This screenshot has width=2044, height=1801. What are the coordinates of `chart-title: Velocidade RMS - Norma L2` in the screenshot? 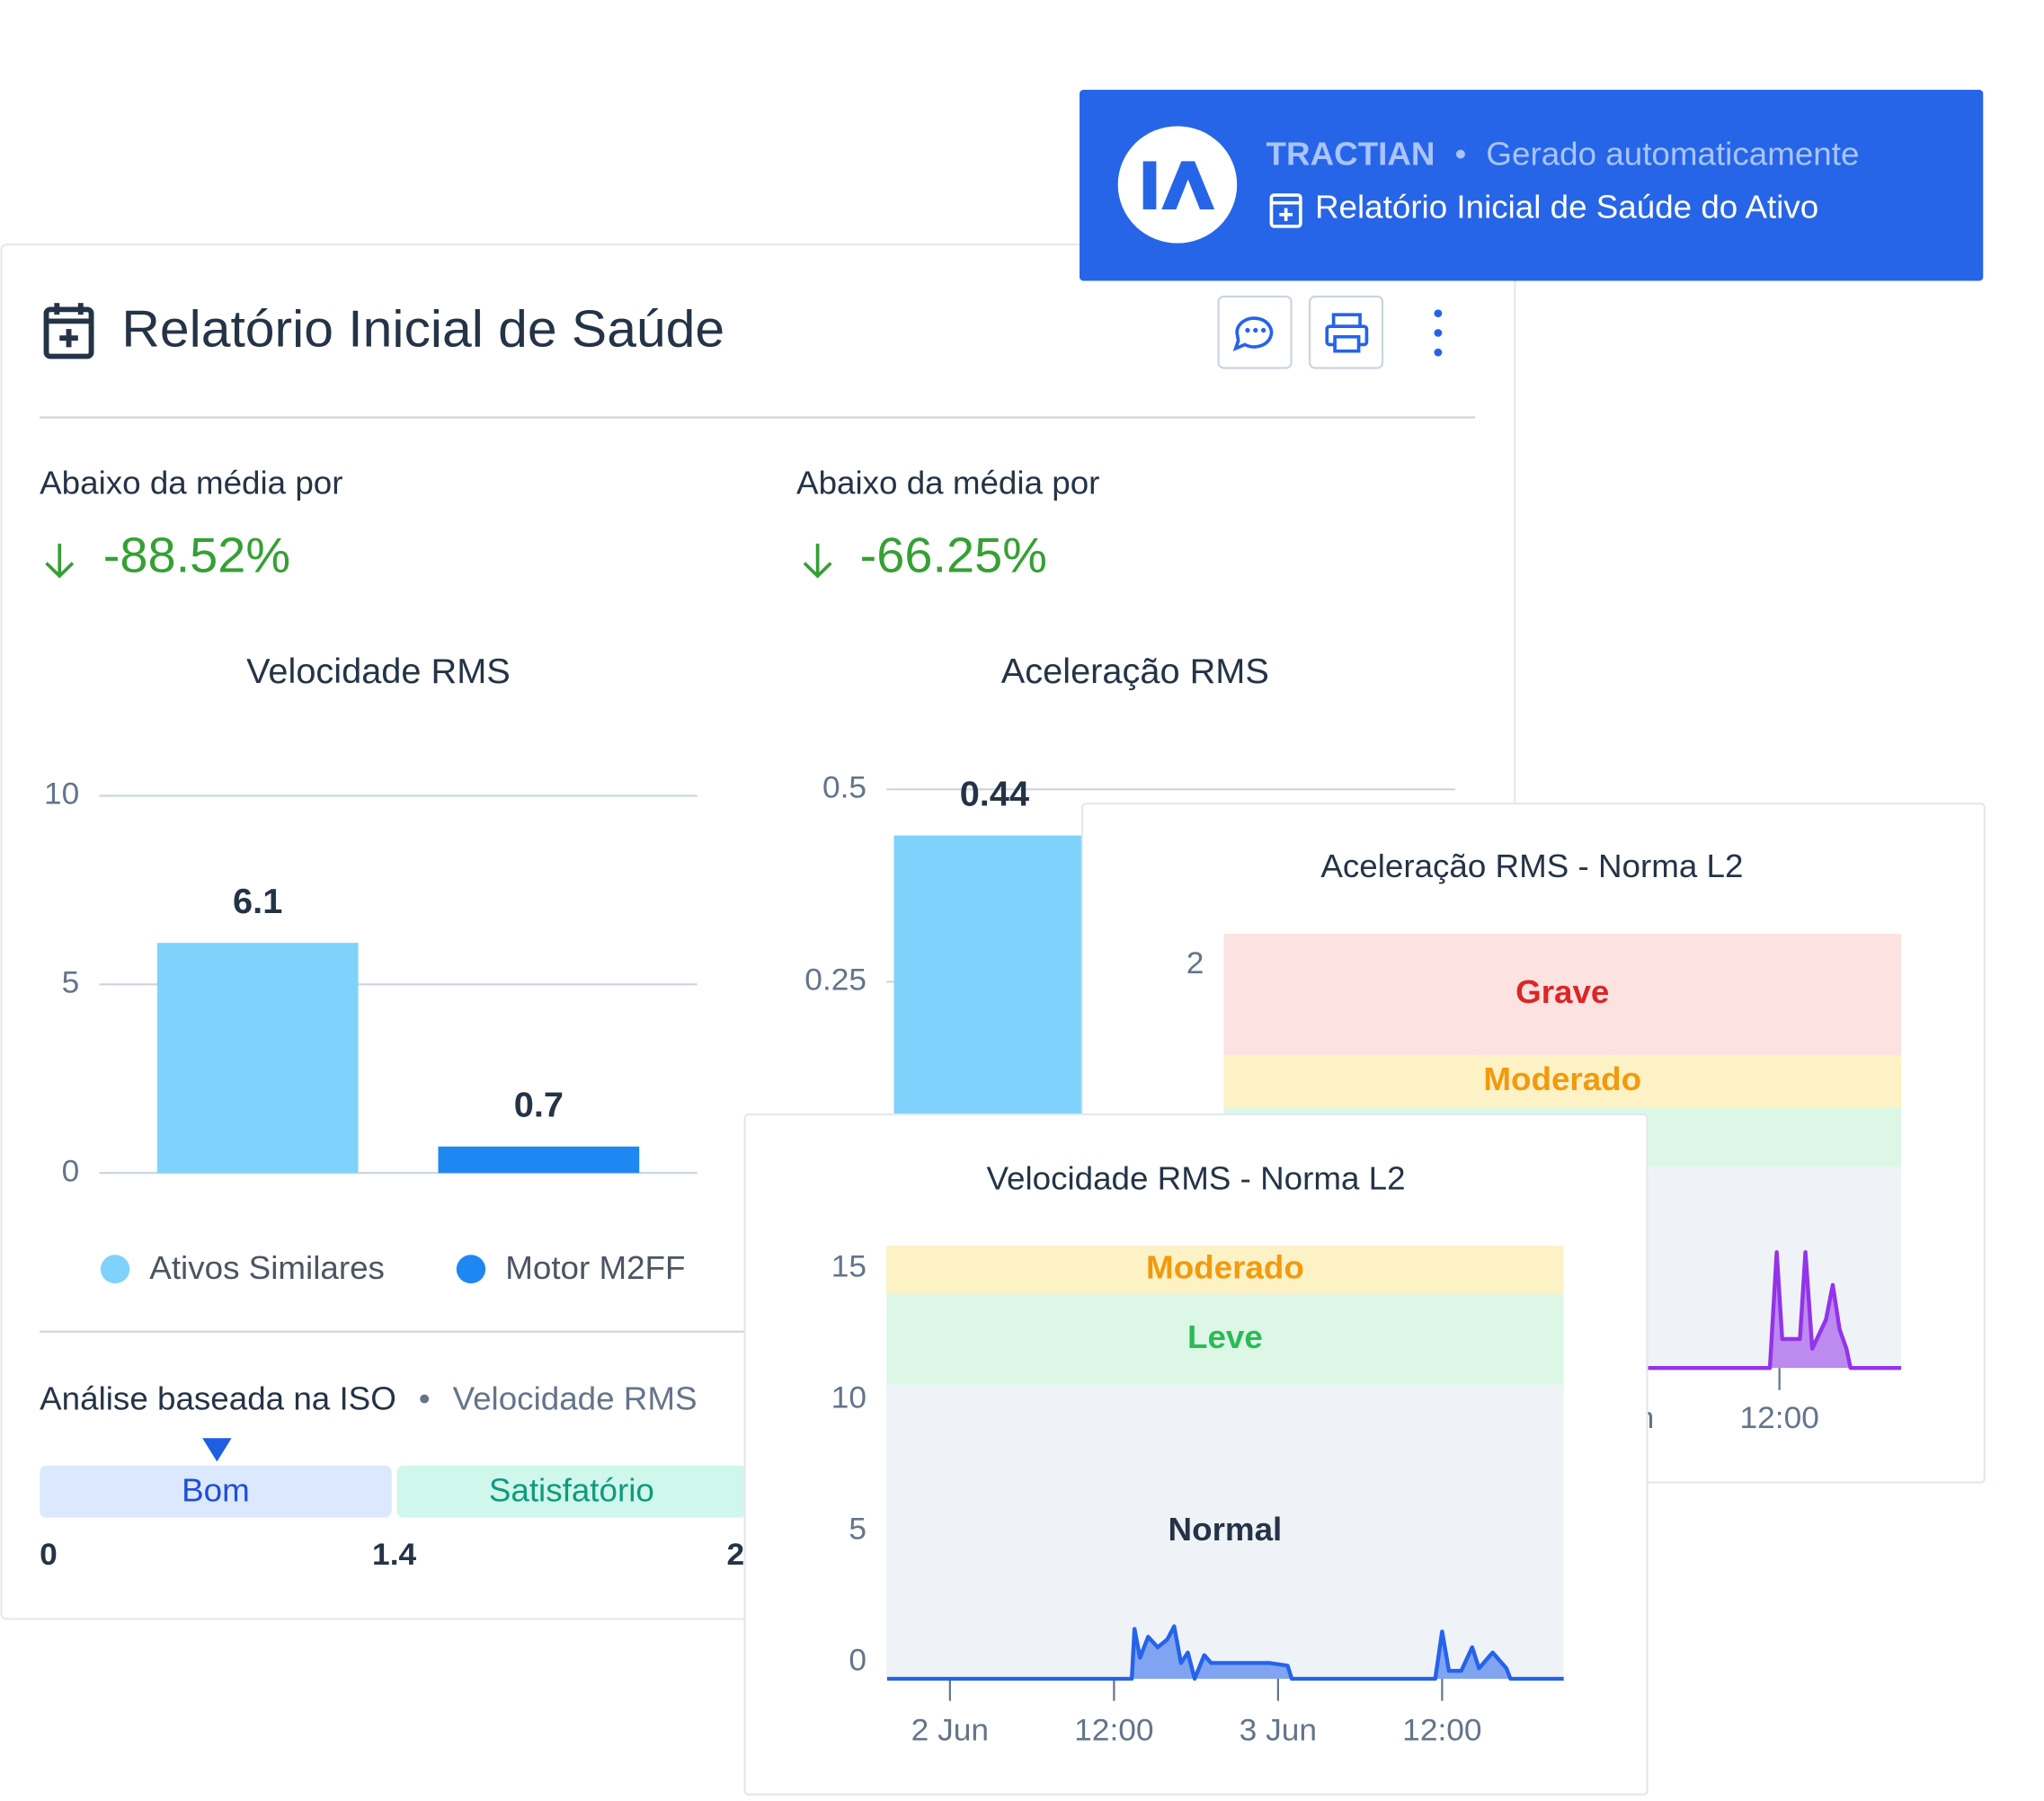 It's located at (1196, 1178).